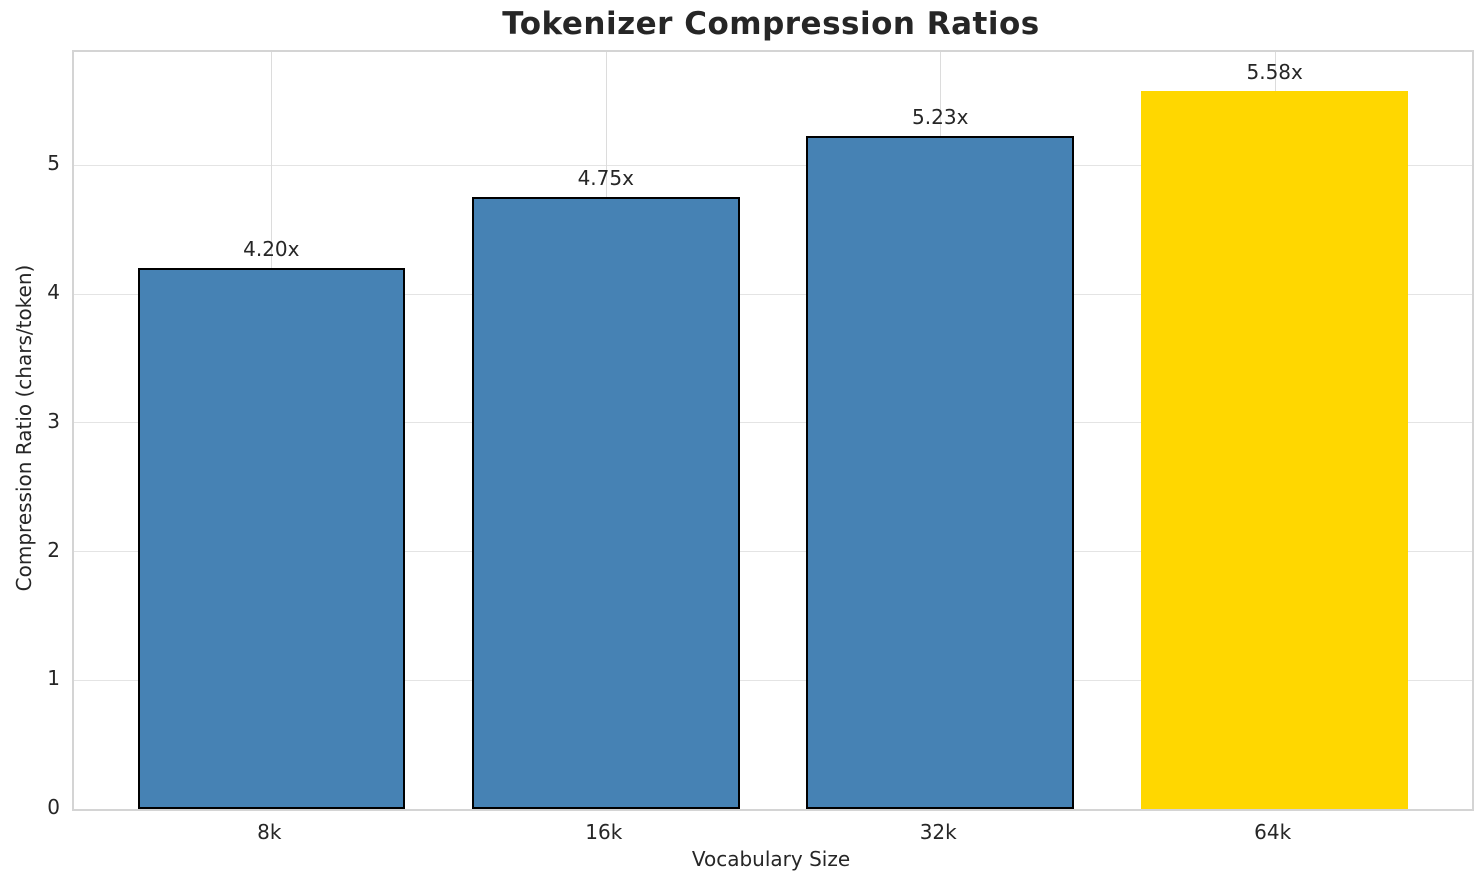  I want to click on x-tick-label: 32k, so click(938, 832).